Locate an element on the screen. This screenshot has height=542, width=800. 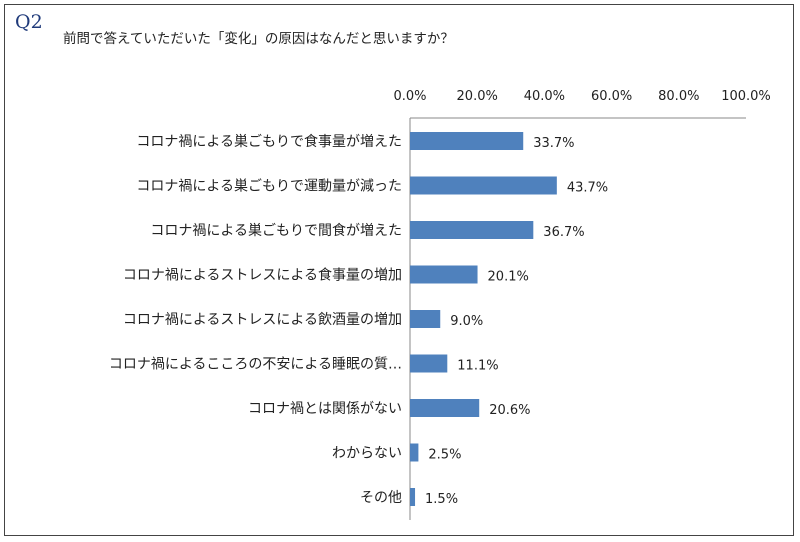
bar-row: コロナ禍による巣ごもりで運動量が減った 43.7% is located at coordinates (372, 186).